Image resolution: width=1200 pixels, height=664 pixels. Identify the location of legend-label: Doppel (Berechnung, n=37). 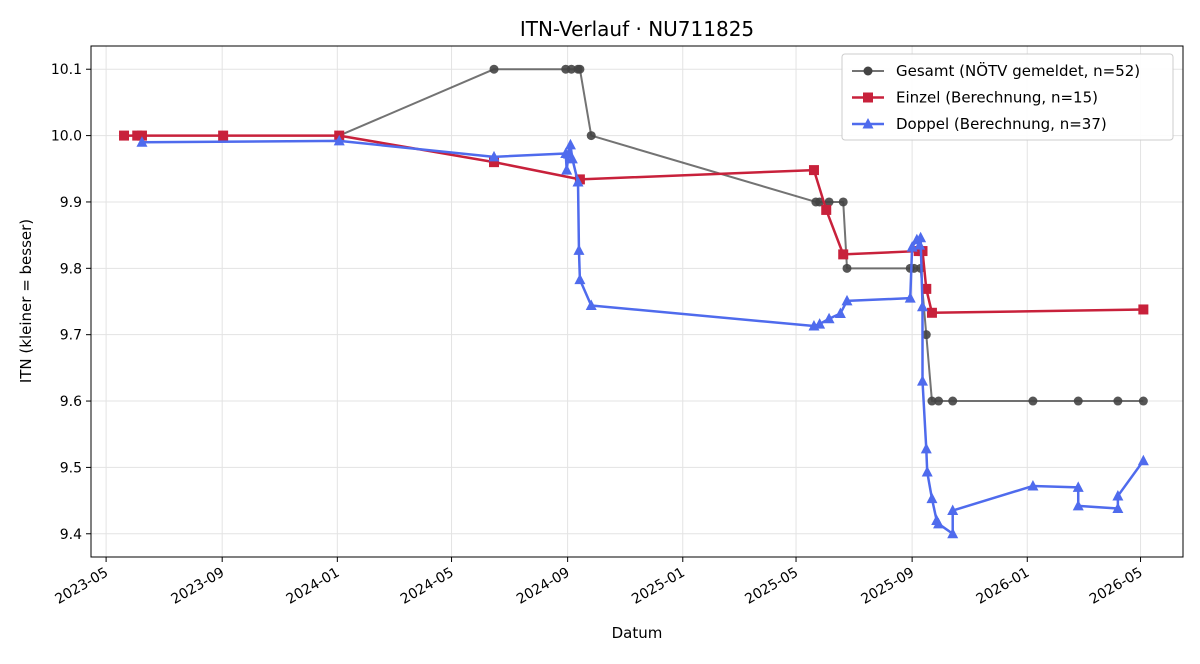
(1001, 124).